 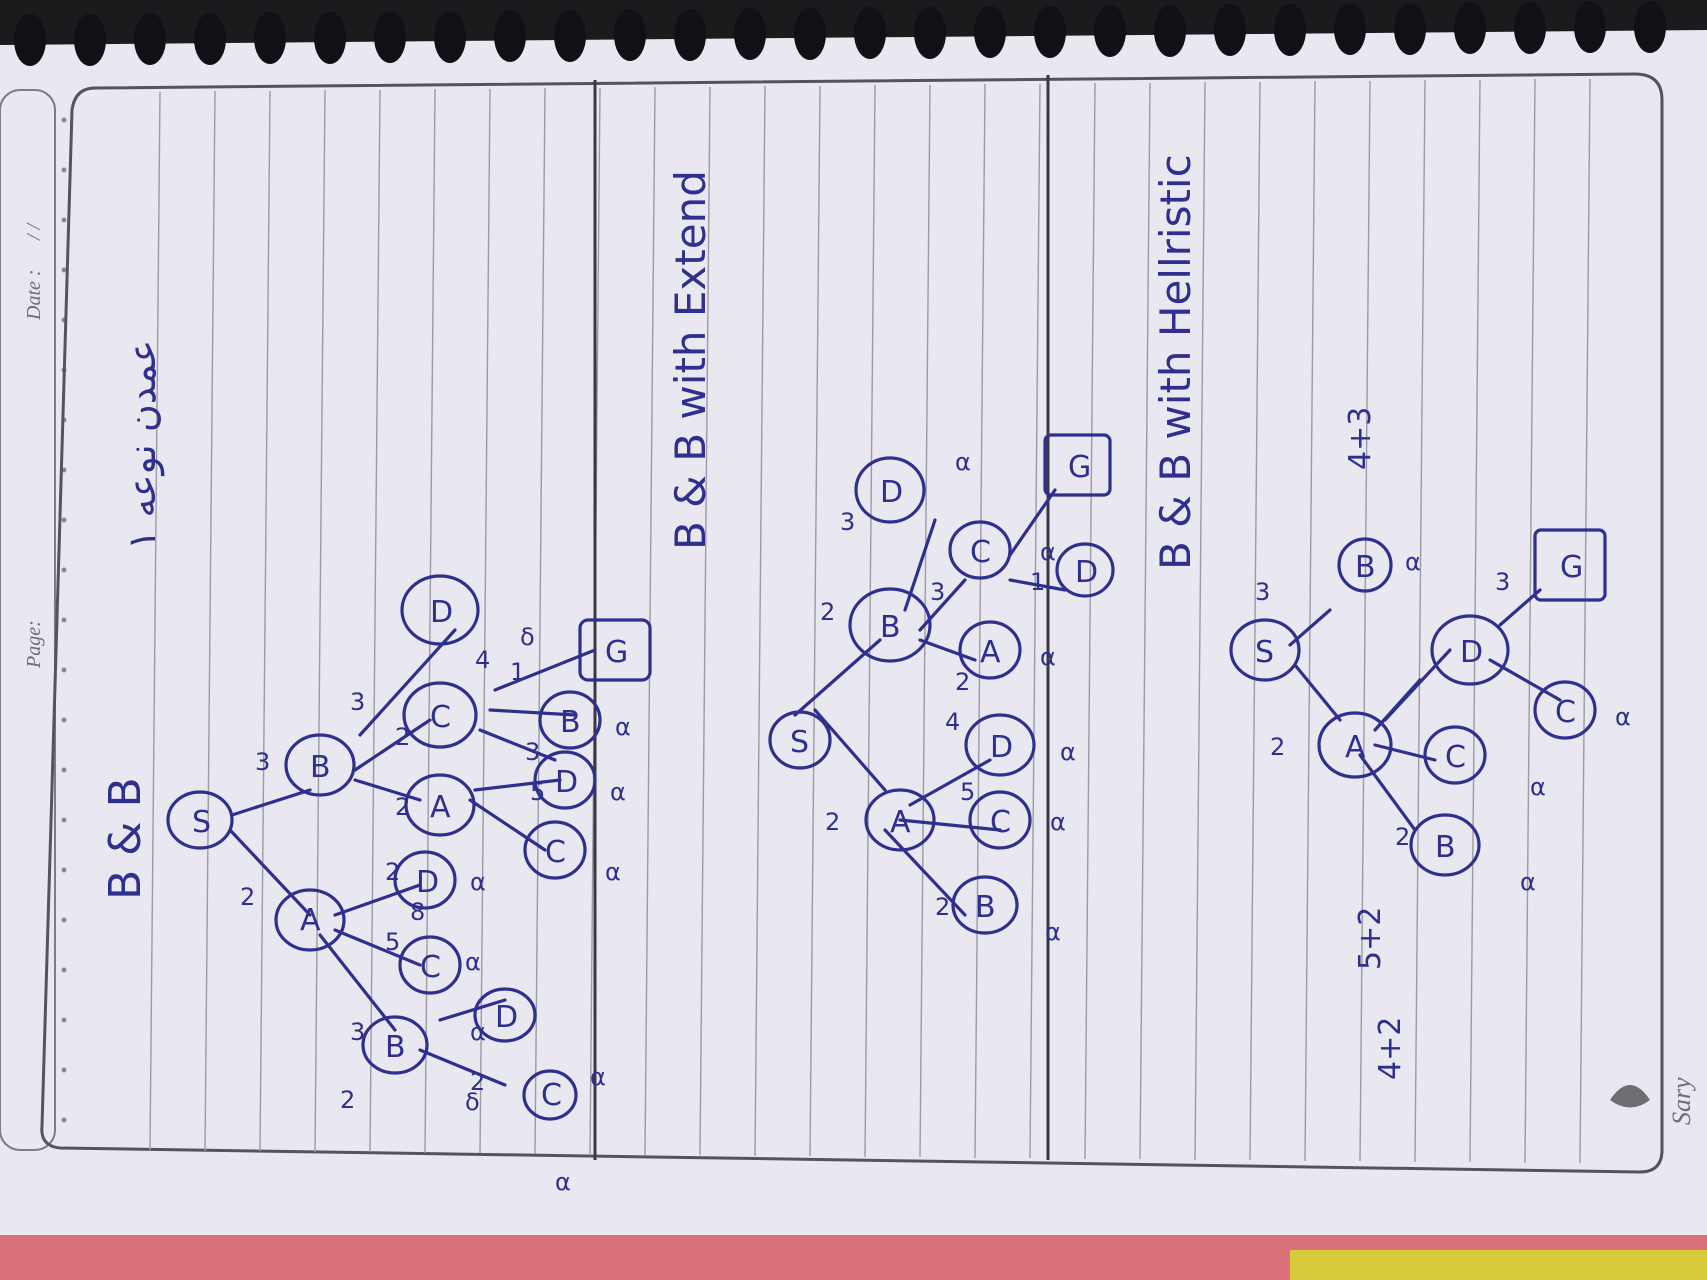 I want to click on tree3-cost-3: 2, so click(x=1402, y=837).